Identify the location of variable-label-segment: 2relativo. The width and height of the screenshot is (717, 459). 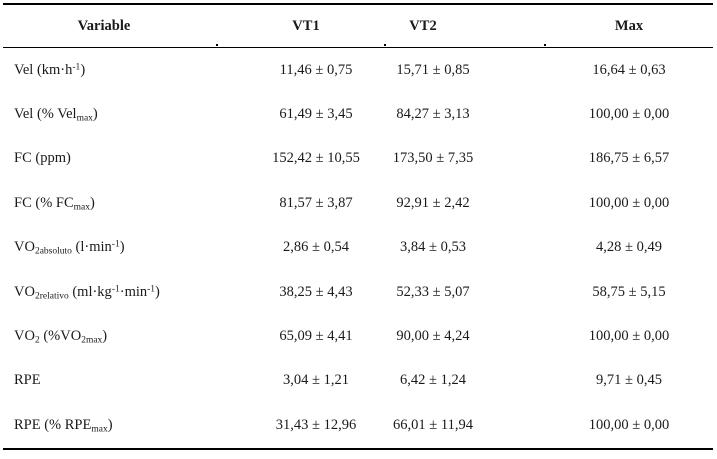
(51, 296).